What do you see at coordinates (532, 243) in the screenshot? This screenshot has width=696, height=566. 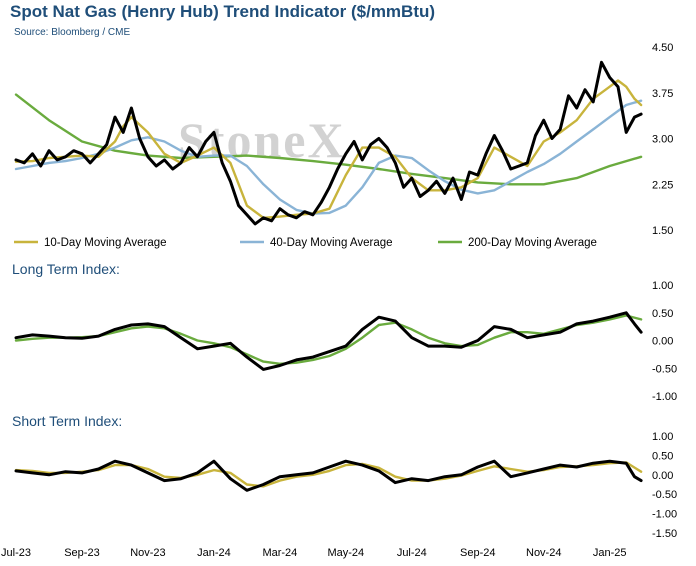 I see `legend-label-ma200: 200-Day Moving Average` at bounding box center [532, 243].